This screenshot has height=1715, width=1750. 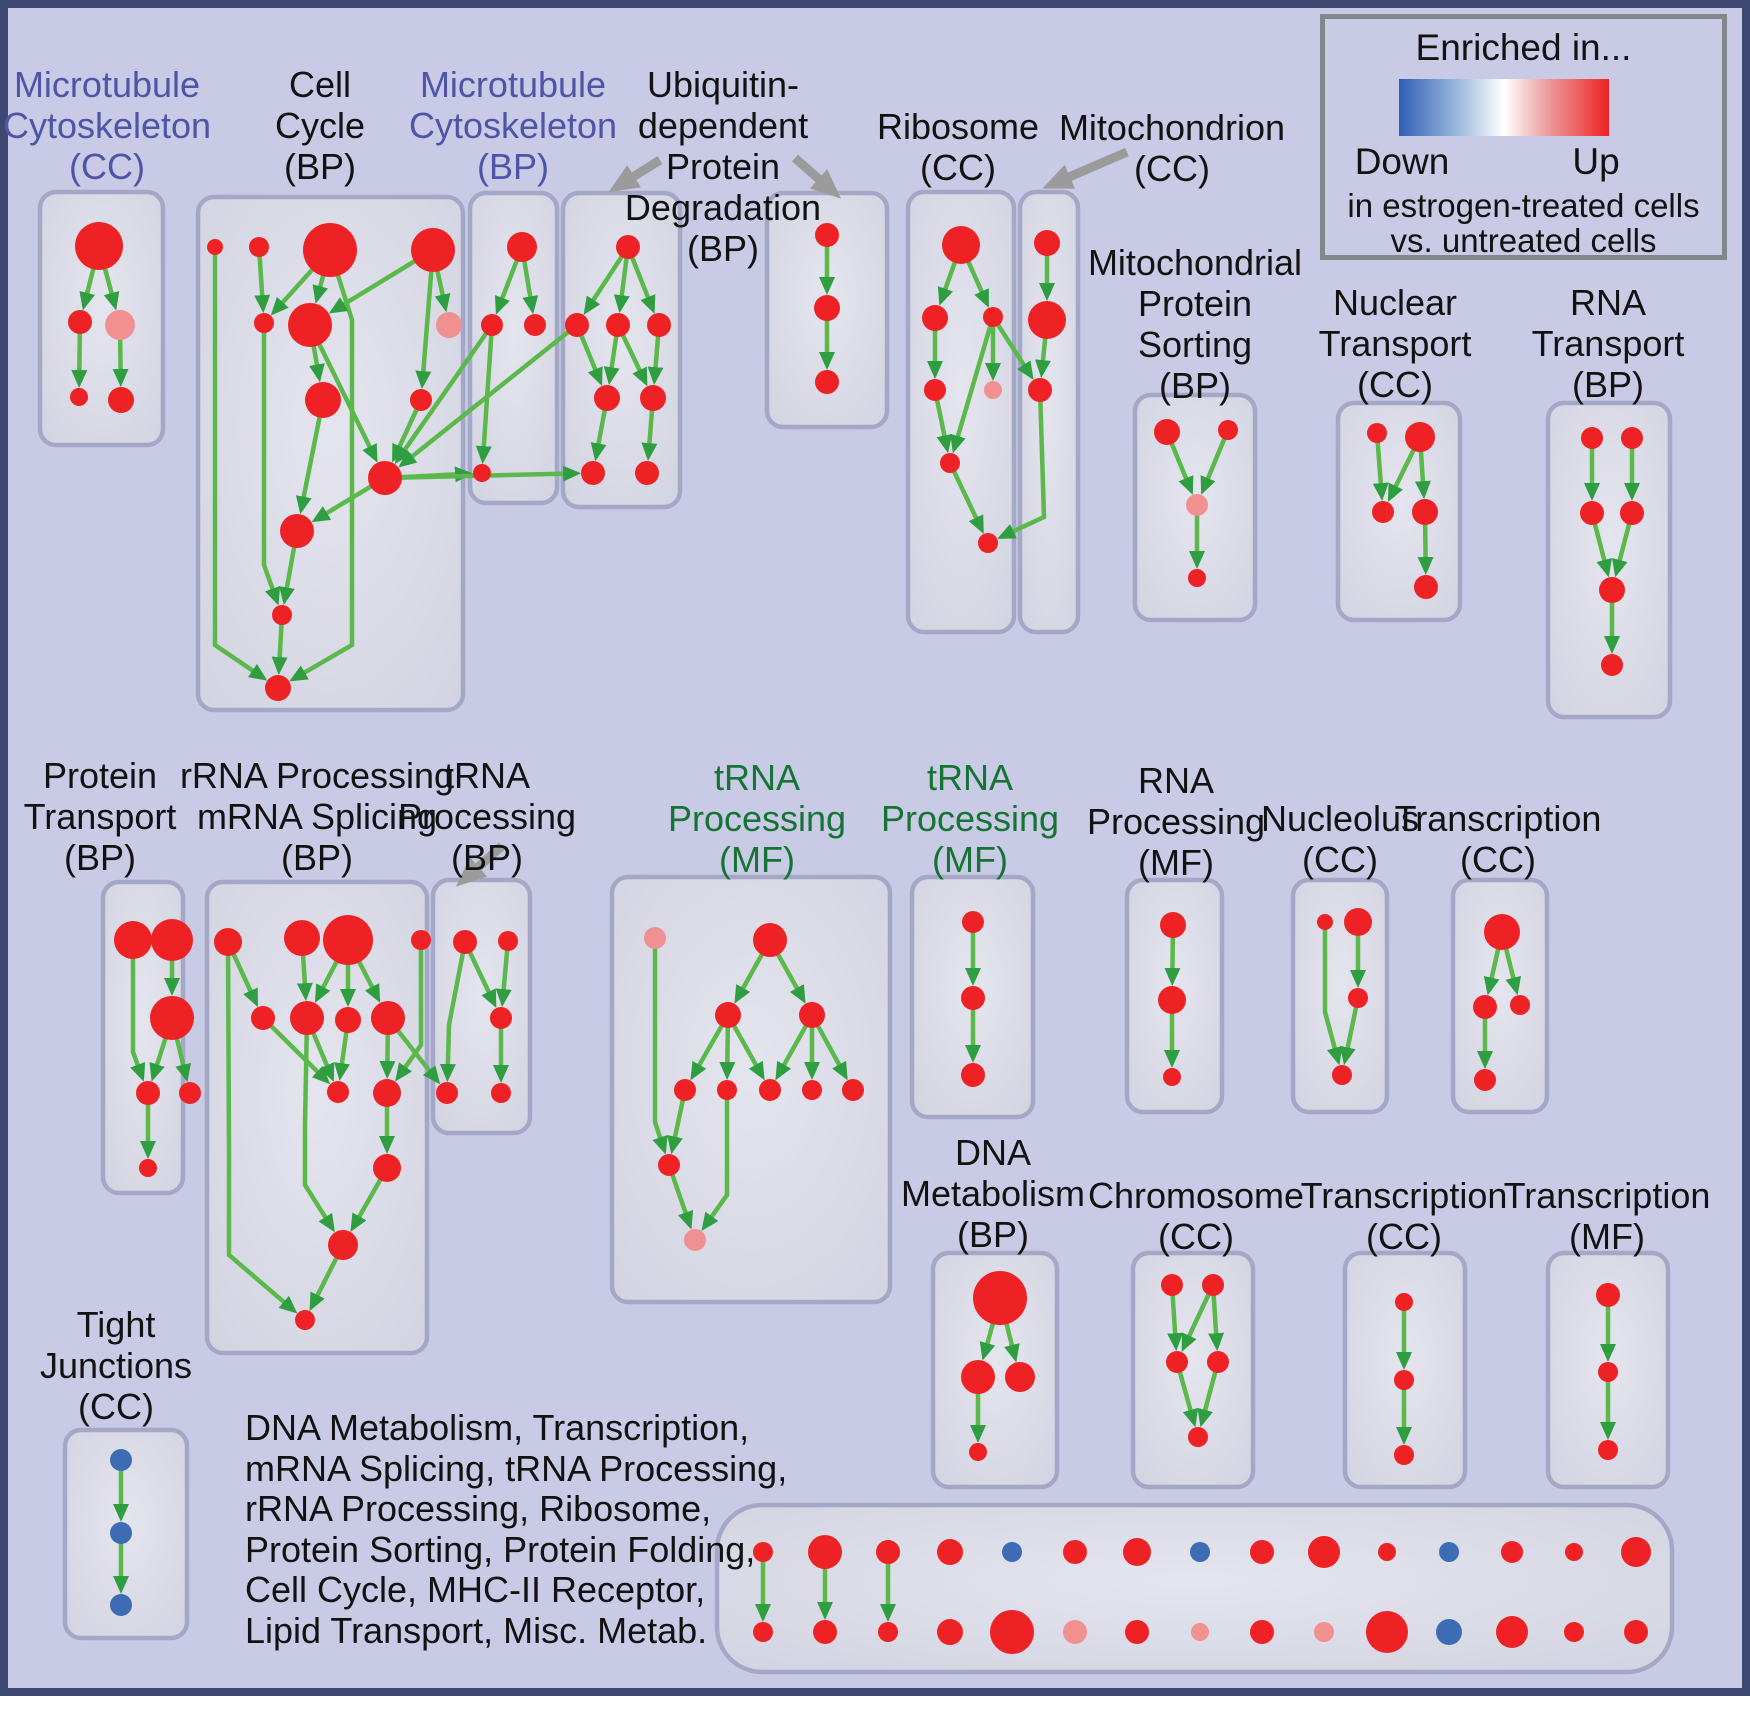 What do you see at coordinates (812, 1090) in the screenshot?
I see `go-term-node-trna-mf-1-h7` at bounding box center [812, 1090].